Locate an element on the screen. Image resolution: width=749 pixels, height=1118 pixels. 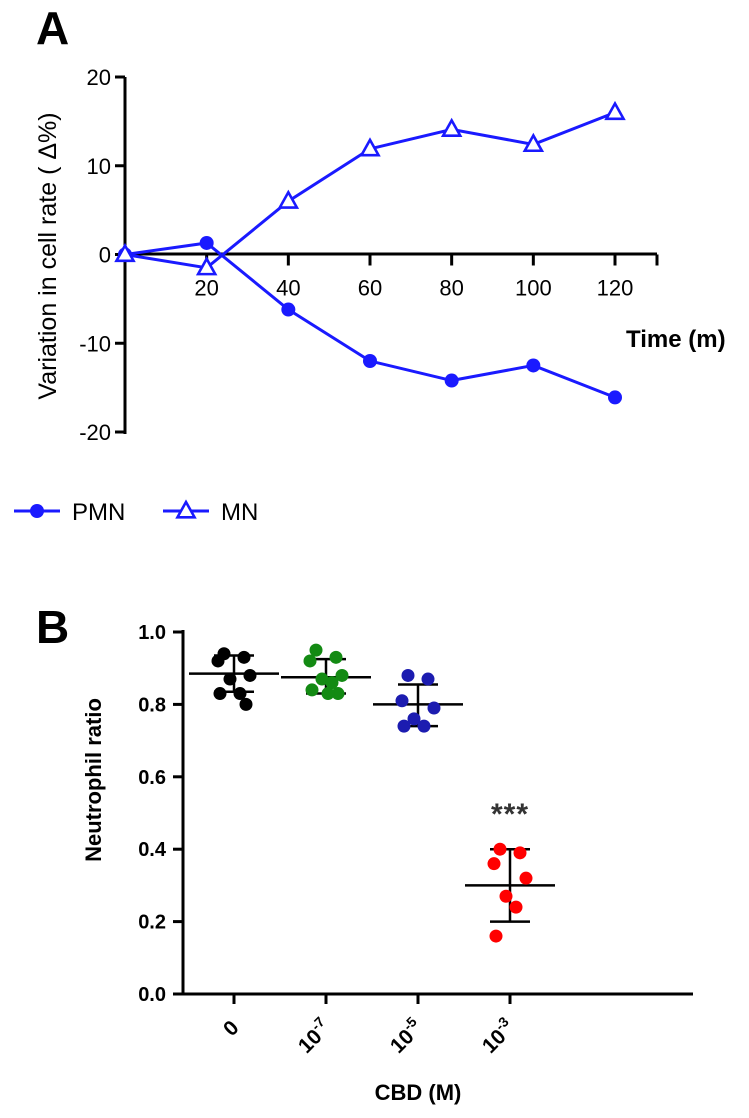
panel-b-x-axis-label: CBD (M) is located at coordinates (418, 1092).